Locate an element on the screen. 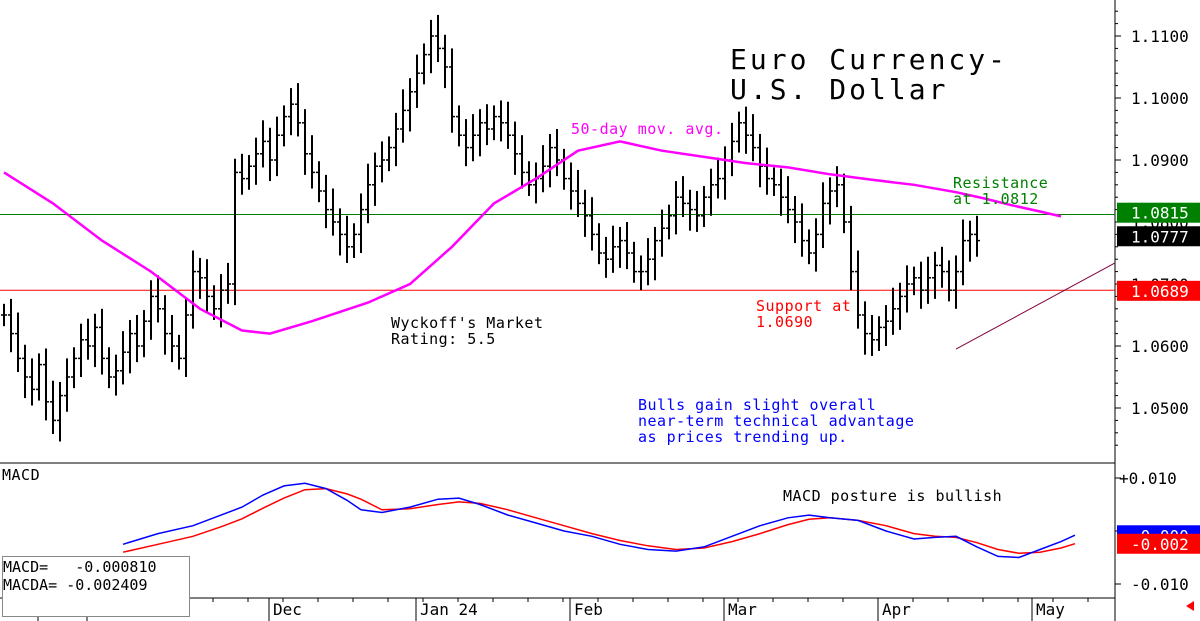 Image resolution: width=1200 pixels, height=621 pixels. price-tick-label: 1.0900 is located at coordinates (1160, 160).